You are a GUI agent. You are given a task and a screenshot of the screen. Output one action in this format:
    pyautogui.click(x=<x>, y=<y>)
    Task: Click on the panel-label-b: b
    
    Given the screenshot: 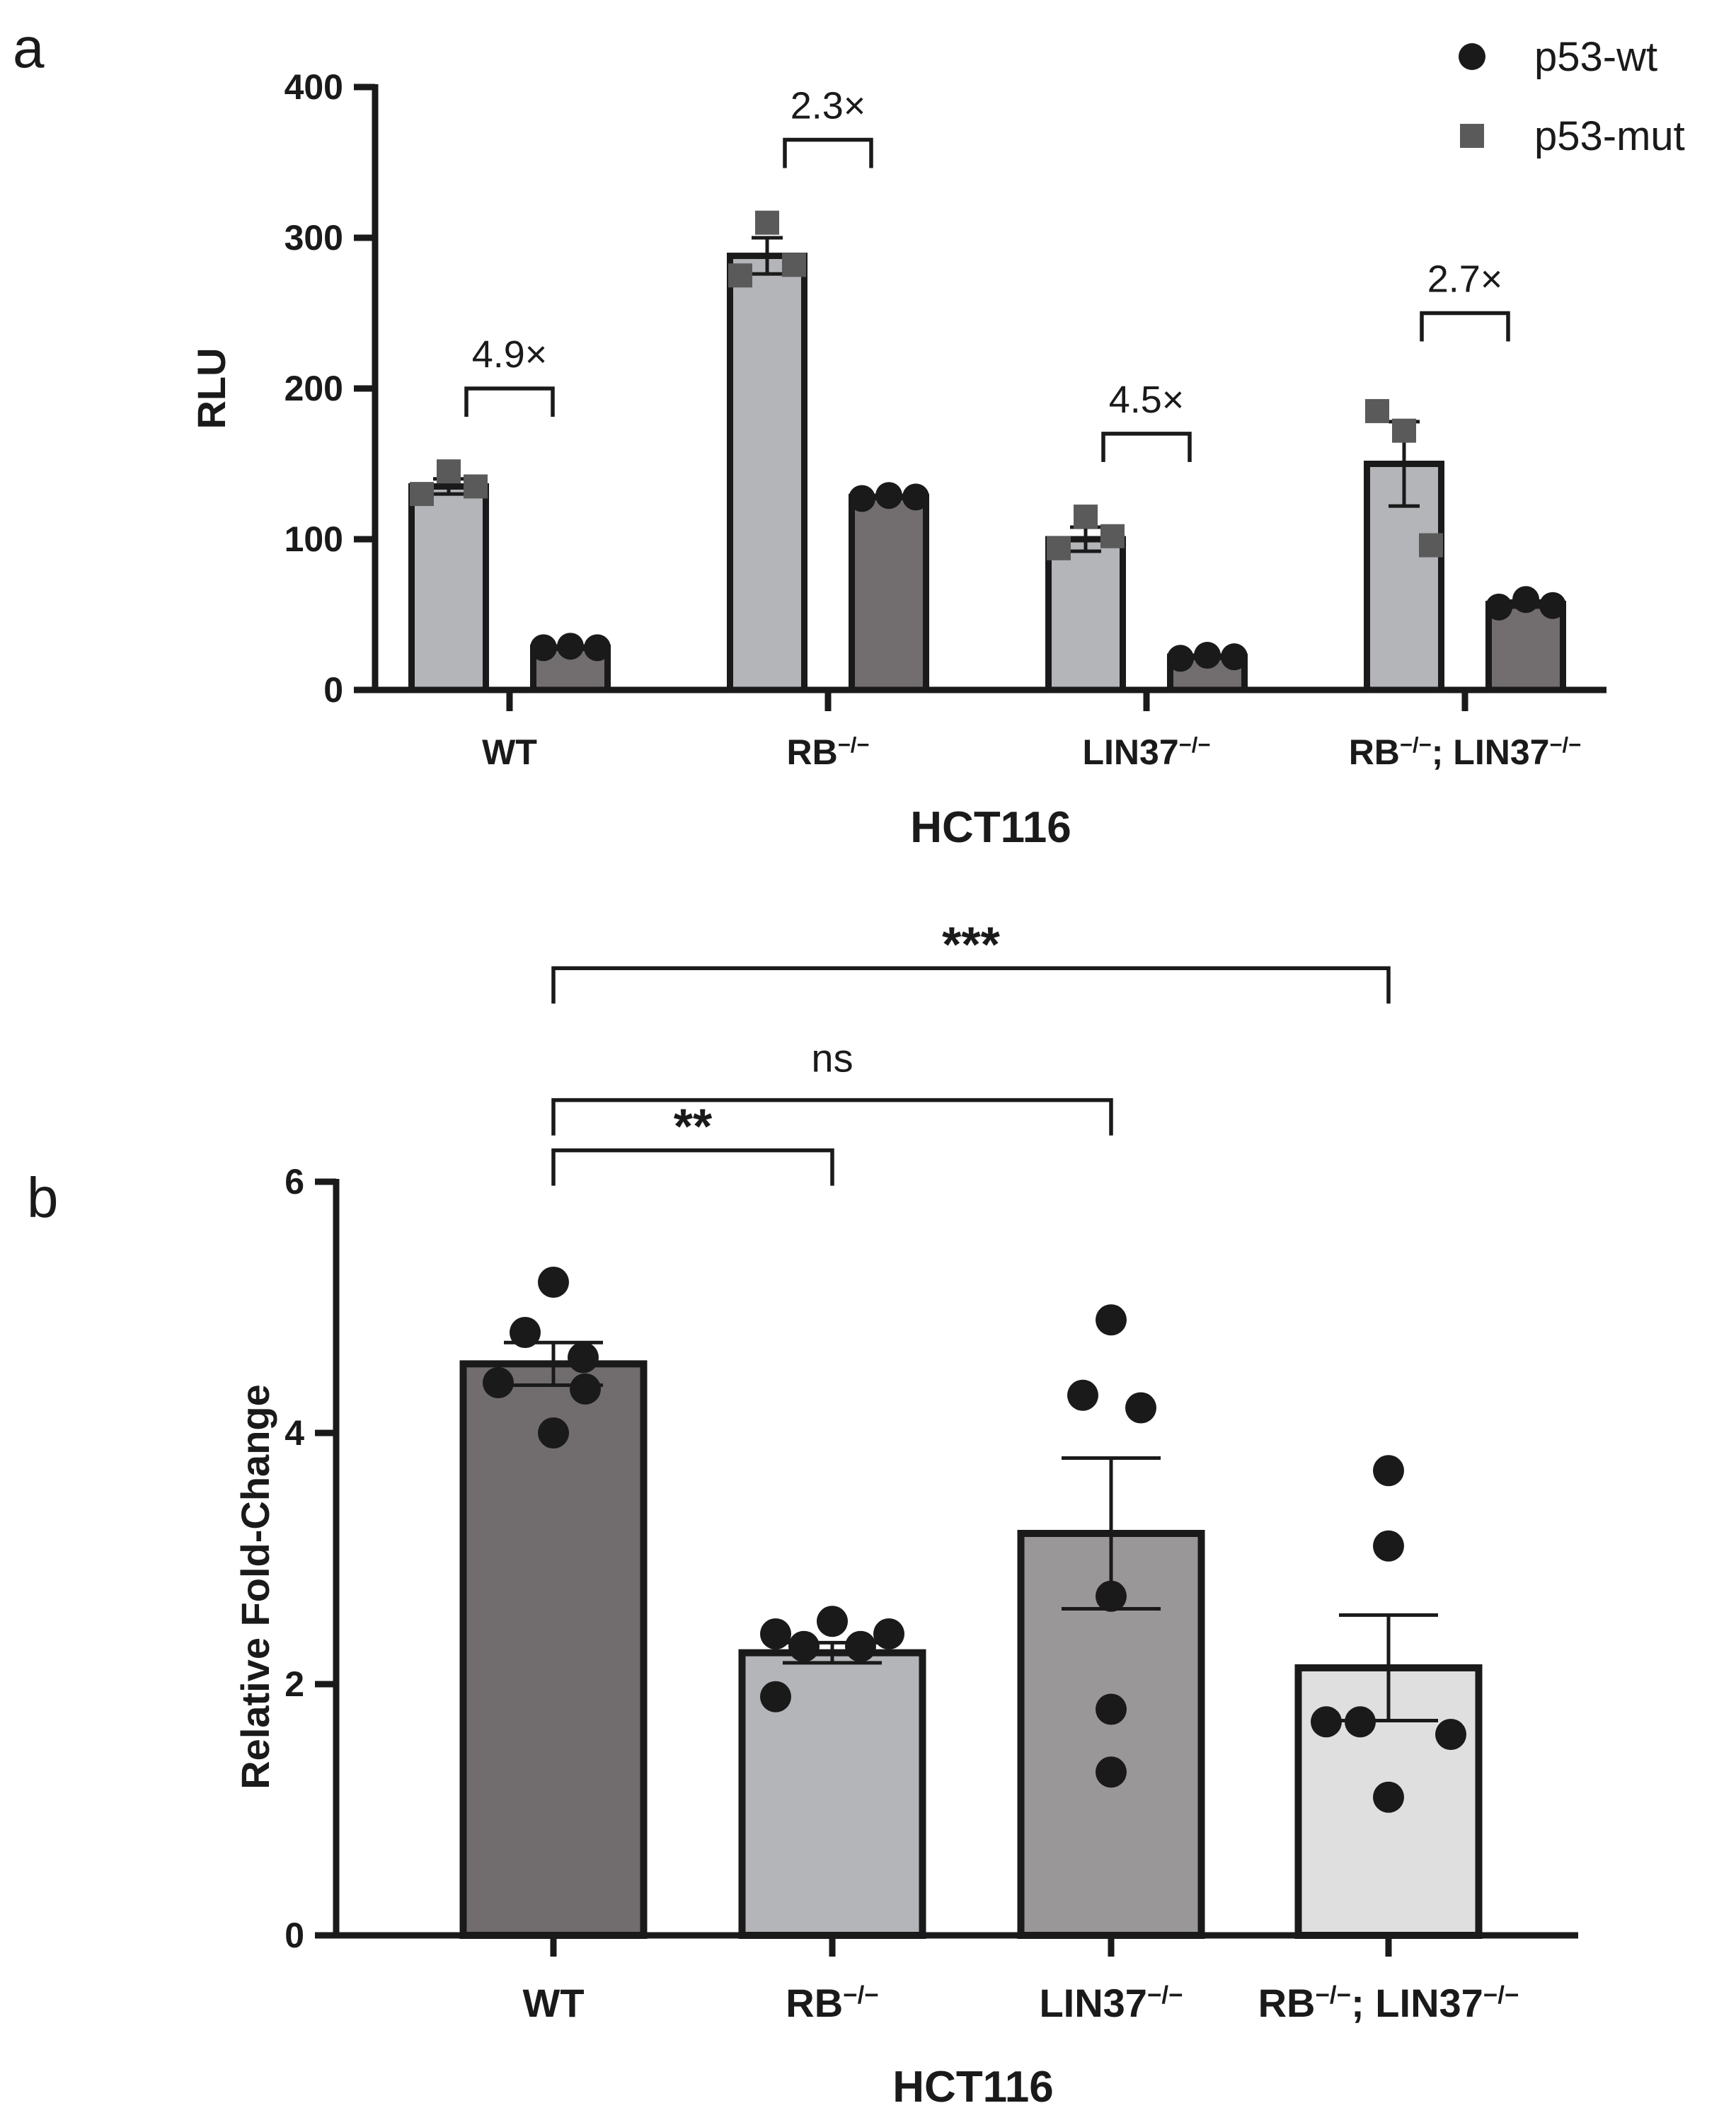 What is the action you would take?
    pyautogui.click(x=43, y=1197)
    